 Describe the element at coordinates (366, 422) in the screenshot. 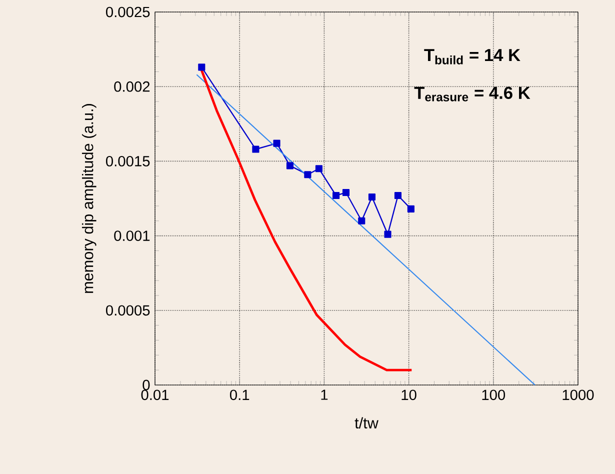

I see `x-axis-title: t/tw` at that location.